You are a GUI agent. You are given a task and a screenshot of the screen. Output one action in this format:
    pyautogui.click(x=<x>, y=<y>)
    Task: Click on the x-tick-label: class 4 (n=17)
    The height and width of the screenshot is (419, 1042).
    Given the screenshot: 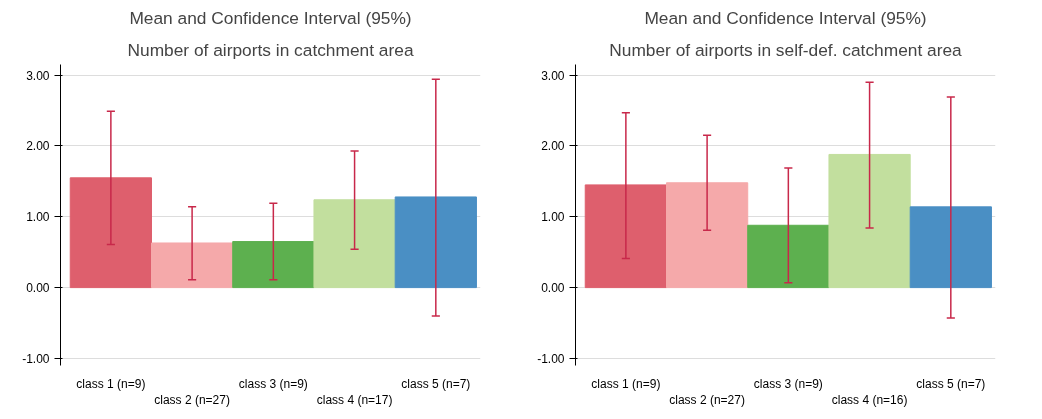 What is the action you would take?
    pyautogui.click(x=354, y=400)
    